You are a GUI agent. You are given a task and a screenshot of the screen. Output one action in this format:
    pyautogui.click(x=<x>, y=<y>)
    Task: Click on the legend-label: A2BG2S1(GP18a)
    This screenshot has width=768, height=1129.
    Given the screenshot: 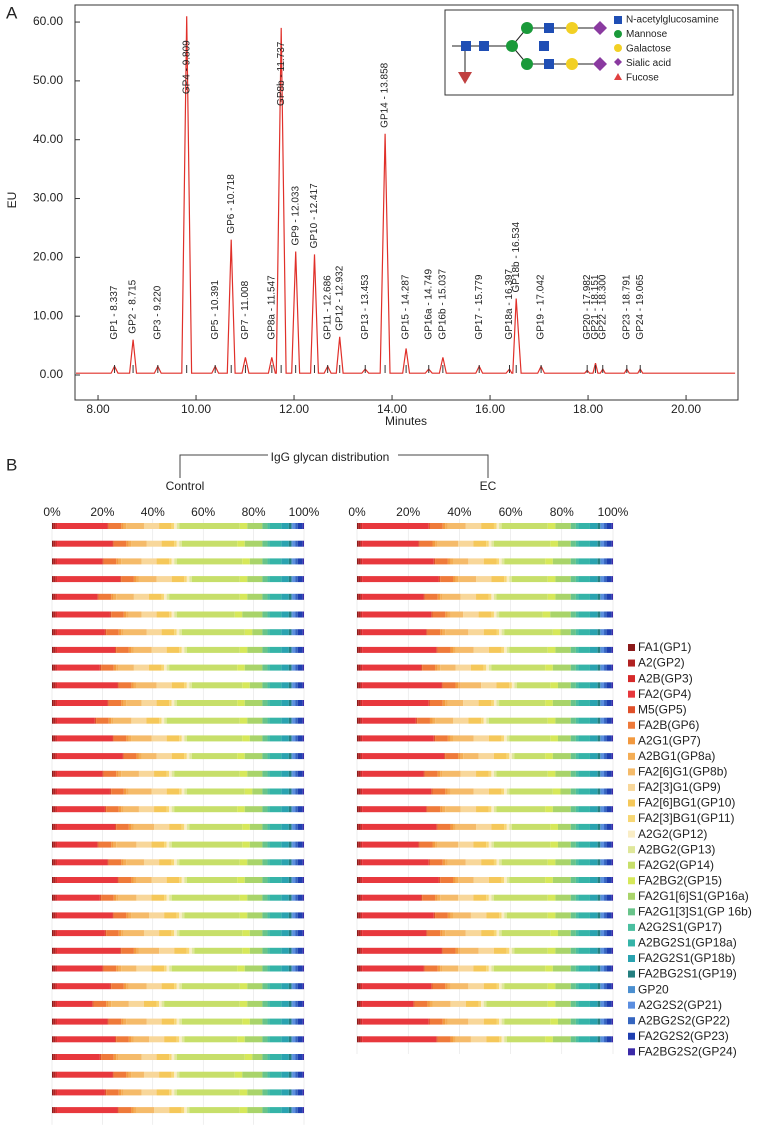 What is the action you would take?
    pyautogui.click(x=687, y=943)
    